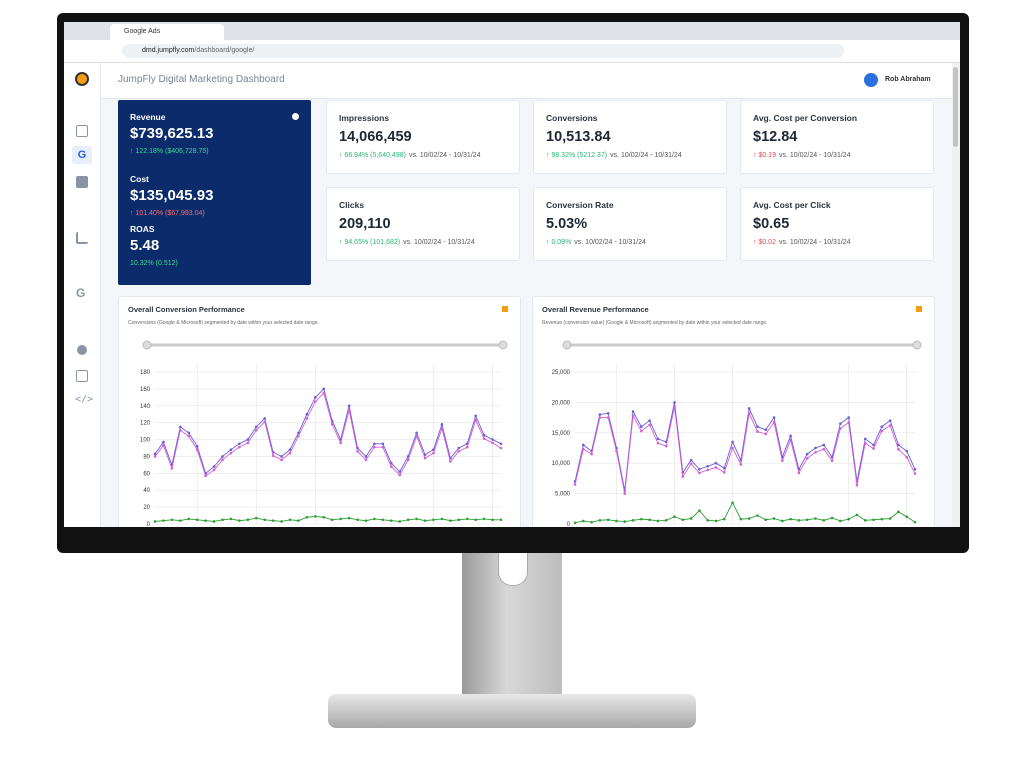 The width and height of the screenshot is (1024, 779). What do you see at coordinates (82, 182) in the screenshot?
I see `nav-apps` at bounding box center [82, 182].